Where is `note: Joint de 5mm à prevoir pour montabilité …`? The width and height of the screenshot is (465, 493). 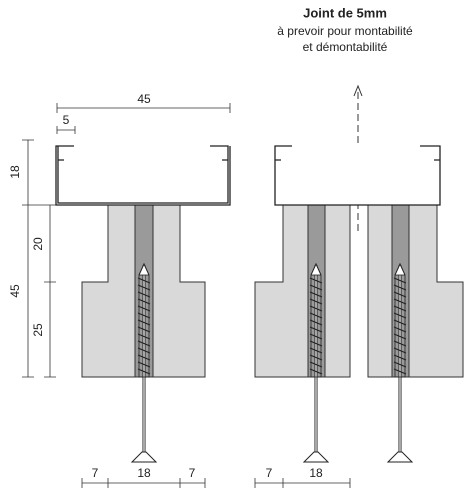
note: Joint de 5mm à prevoir pour montabilité … is located at coordinates (345, 29).